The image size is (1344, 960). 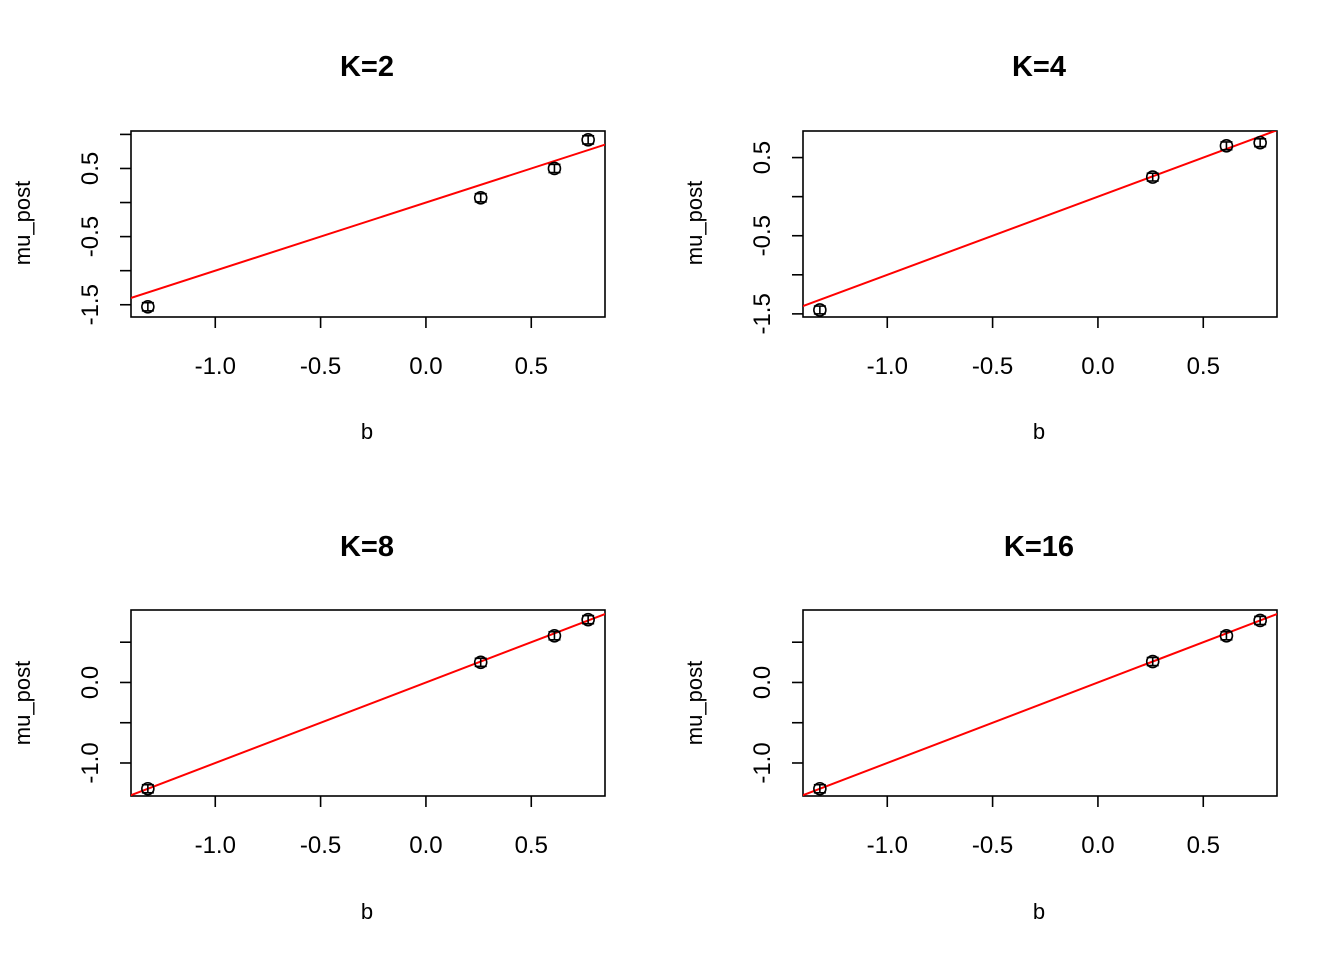 I want to click on panel-title: K=2, so click(x=367, y=67).